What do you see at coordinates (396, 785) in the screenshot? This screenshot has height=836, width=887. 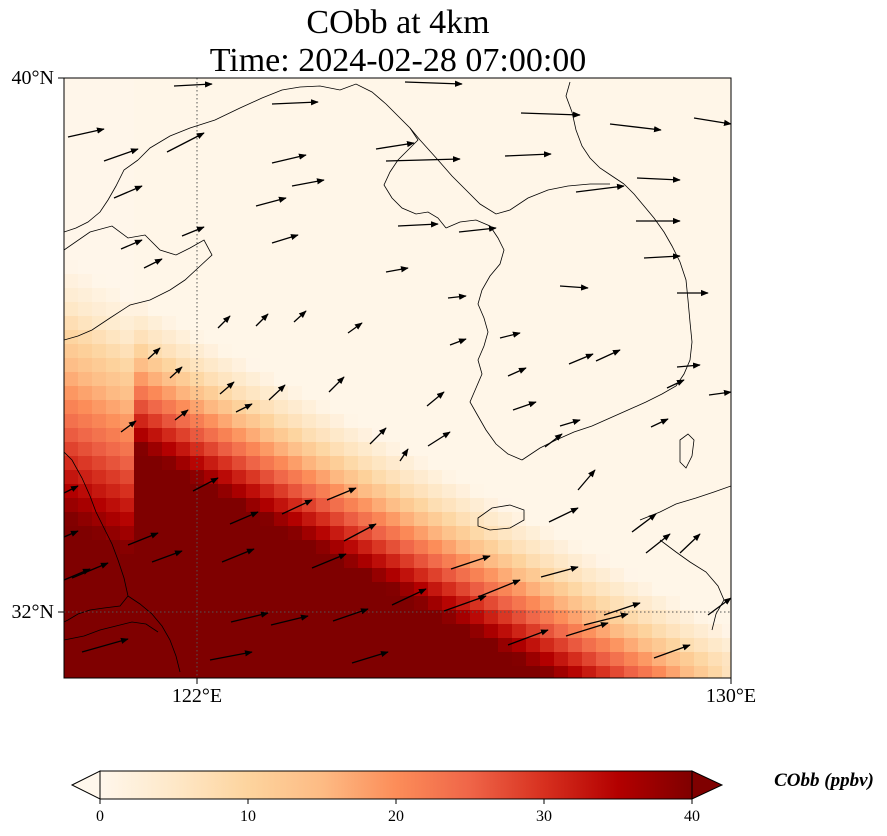 I see `colorbar-gradient` at bounding box center [396, 785].